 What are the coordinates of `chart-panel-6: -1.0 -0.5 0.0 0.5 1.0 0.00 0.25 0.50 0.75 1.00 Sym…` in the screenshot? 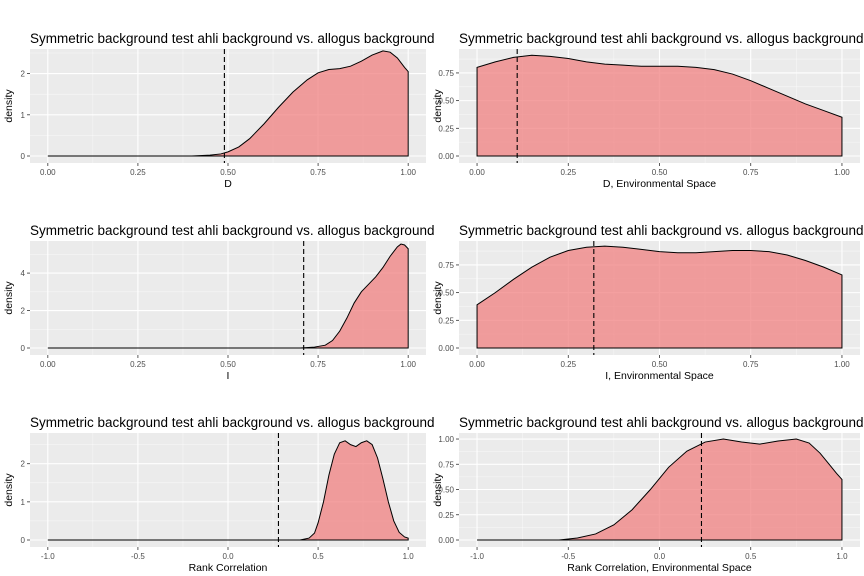 It's located at (647, 494).